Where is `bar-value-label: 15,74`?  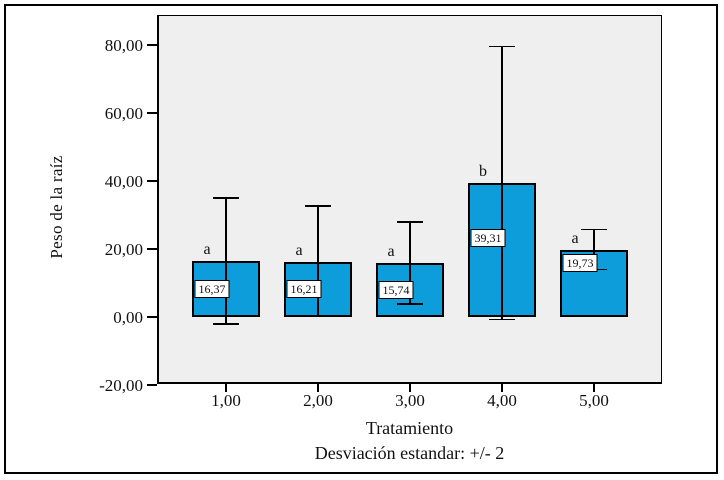
bar-value-label: 15,74 is located at coordinates (396, 290).